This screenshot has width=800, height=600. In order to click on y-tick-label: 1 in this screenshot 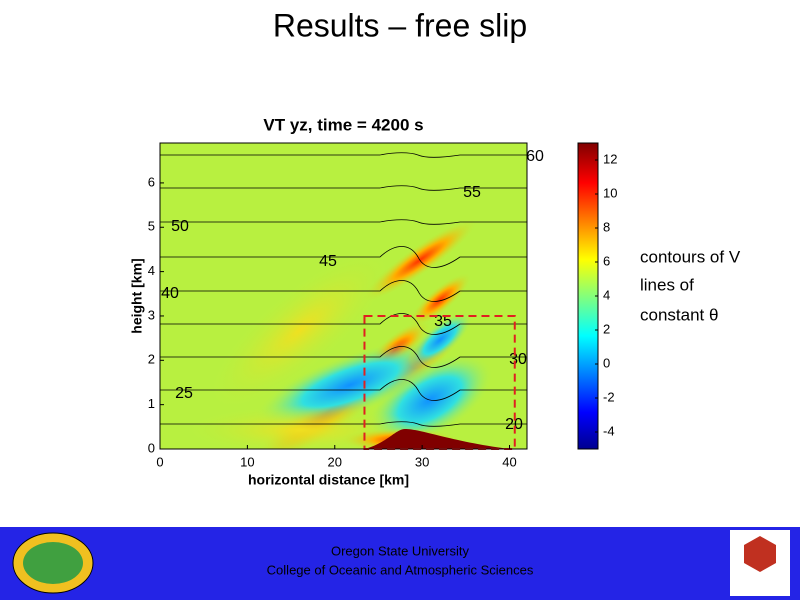, I will do `click(151, 403)`.